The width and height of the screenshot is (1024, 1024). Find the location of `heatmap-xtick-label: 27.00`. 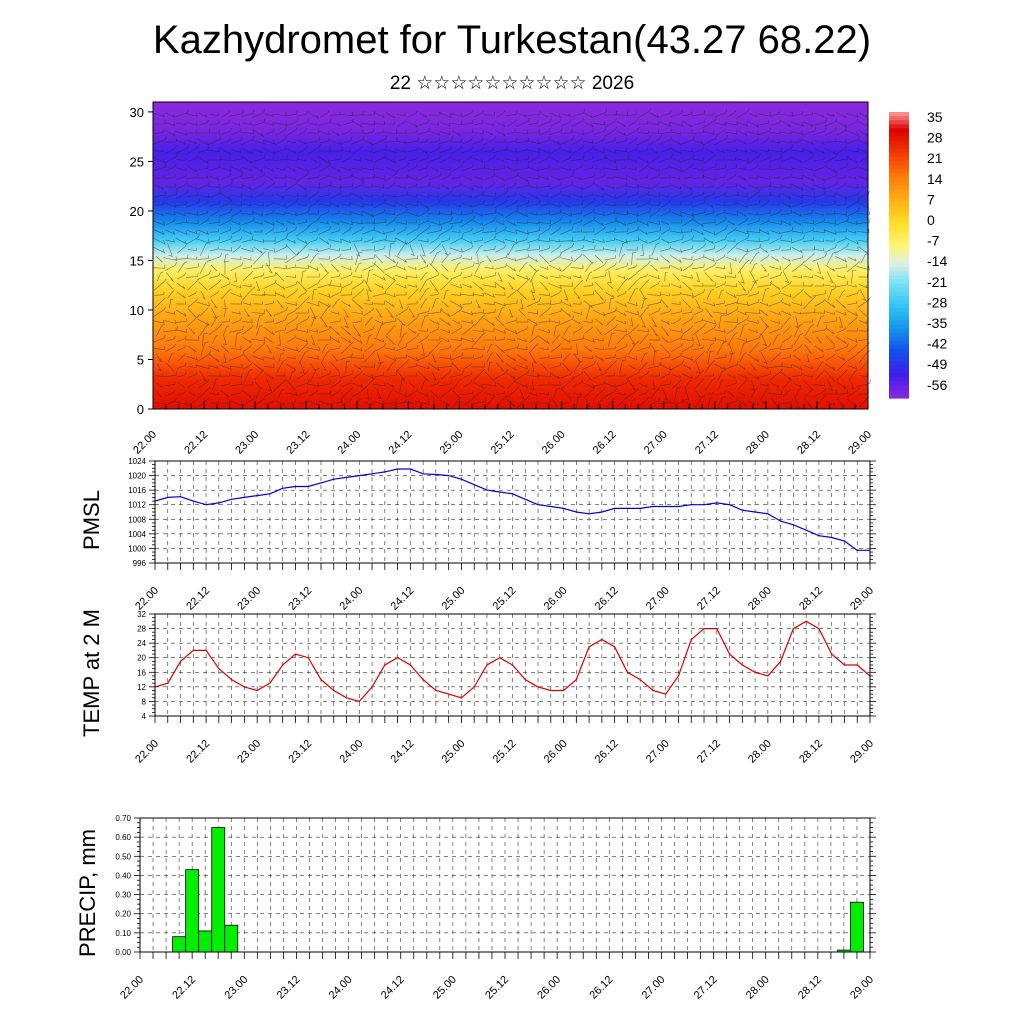

heatmap-xtick-label: 27.00 is located at coordinates (656, 443).